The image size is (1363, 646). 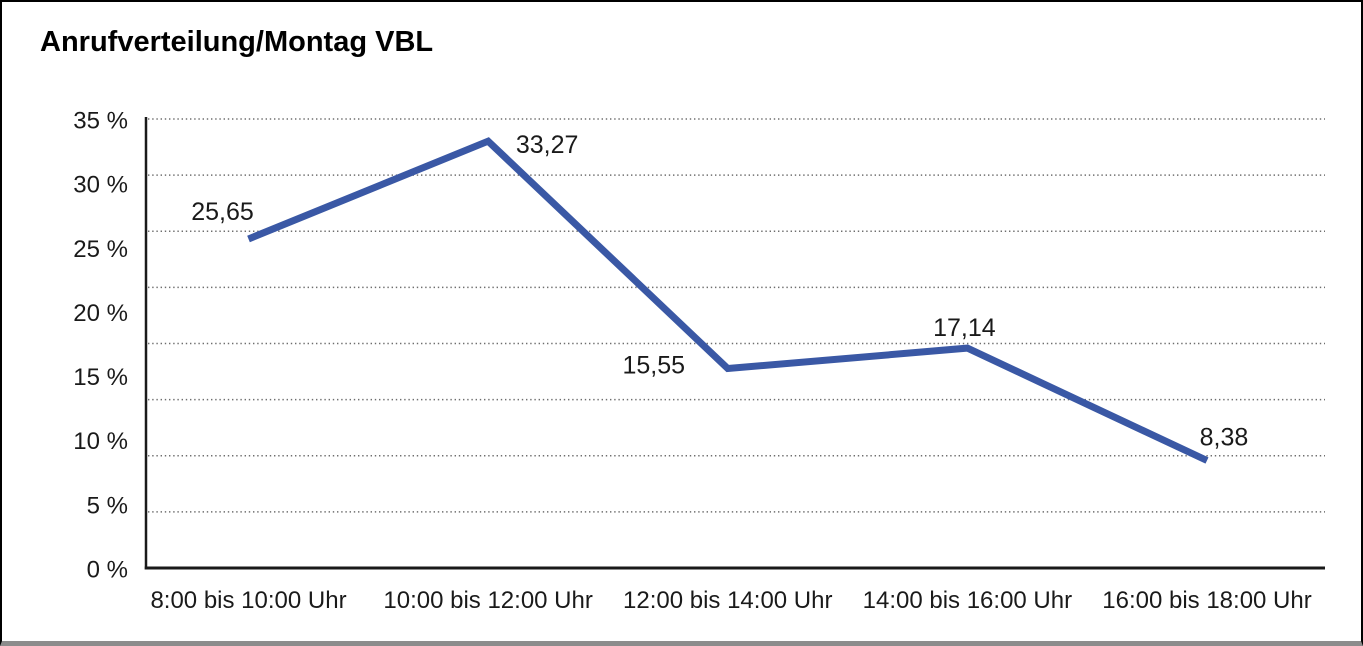 I want to click on data-point-label: 17,14, so click(x=964, y=328).